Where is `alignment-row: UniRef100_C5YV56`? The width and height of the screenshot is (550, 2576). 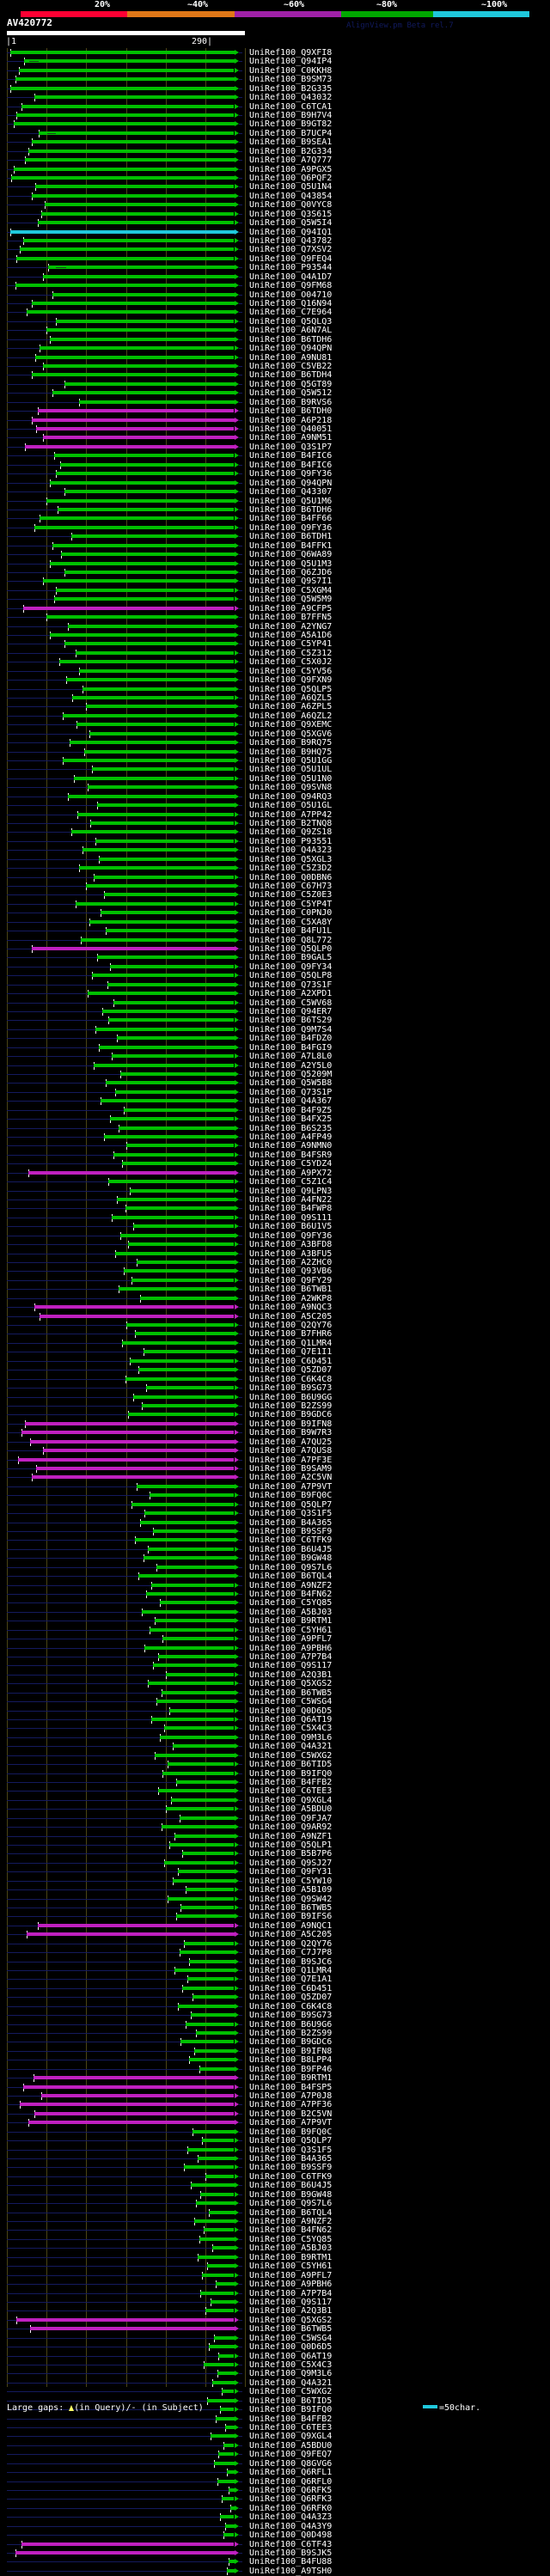 alignment-row: UniRef100_C5YV56 is located at coordinates (275, 671).